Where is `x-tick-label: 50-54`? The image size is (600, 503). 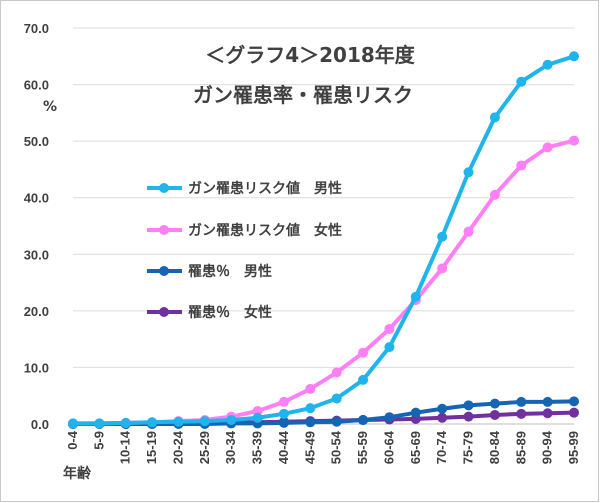 x-tick-label: 50-54 is located at coordinates (336, 447).